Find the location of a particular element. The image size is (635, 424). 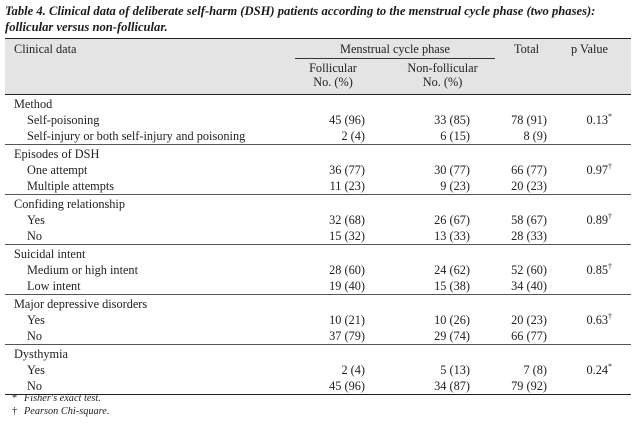

follicular-unit: No. (%) is located at coordinates (333, 82).